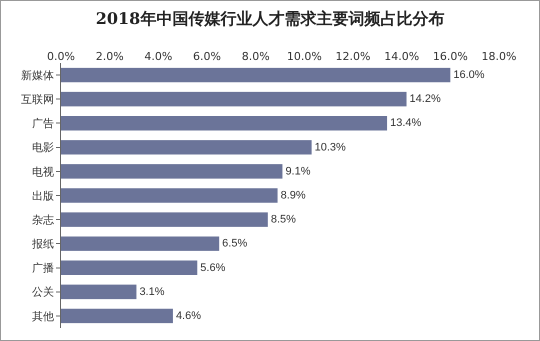 The height and width of the screenshot is (341, 540). I want to click on y-tick-label: 新媒体, so click(37, 75).